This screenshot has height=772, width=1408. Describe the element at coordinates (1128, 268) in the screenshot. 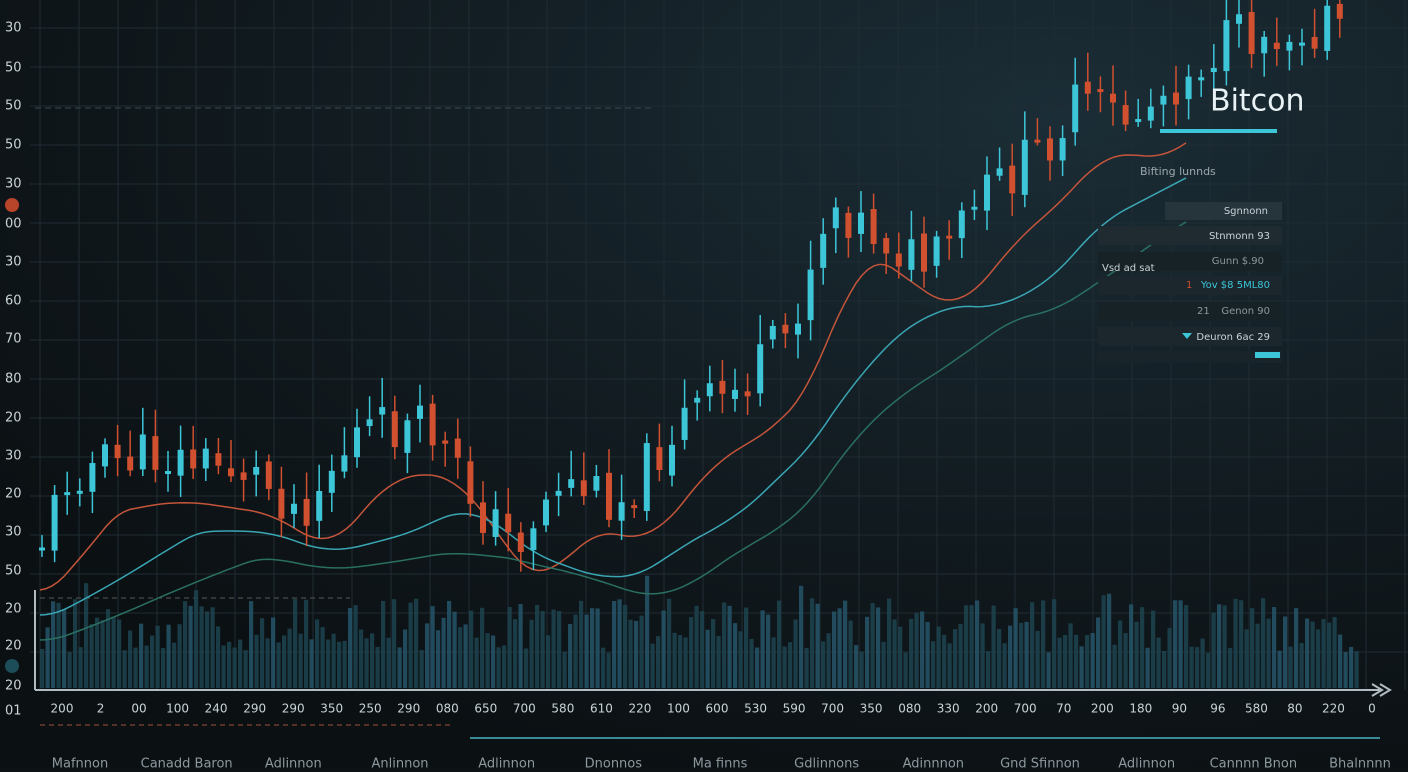

I see `panel-text: Vsd ad sat` at that location.